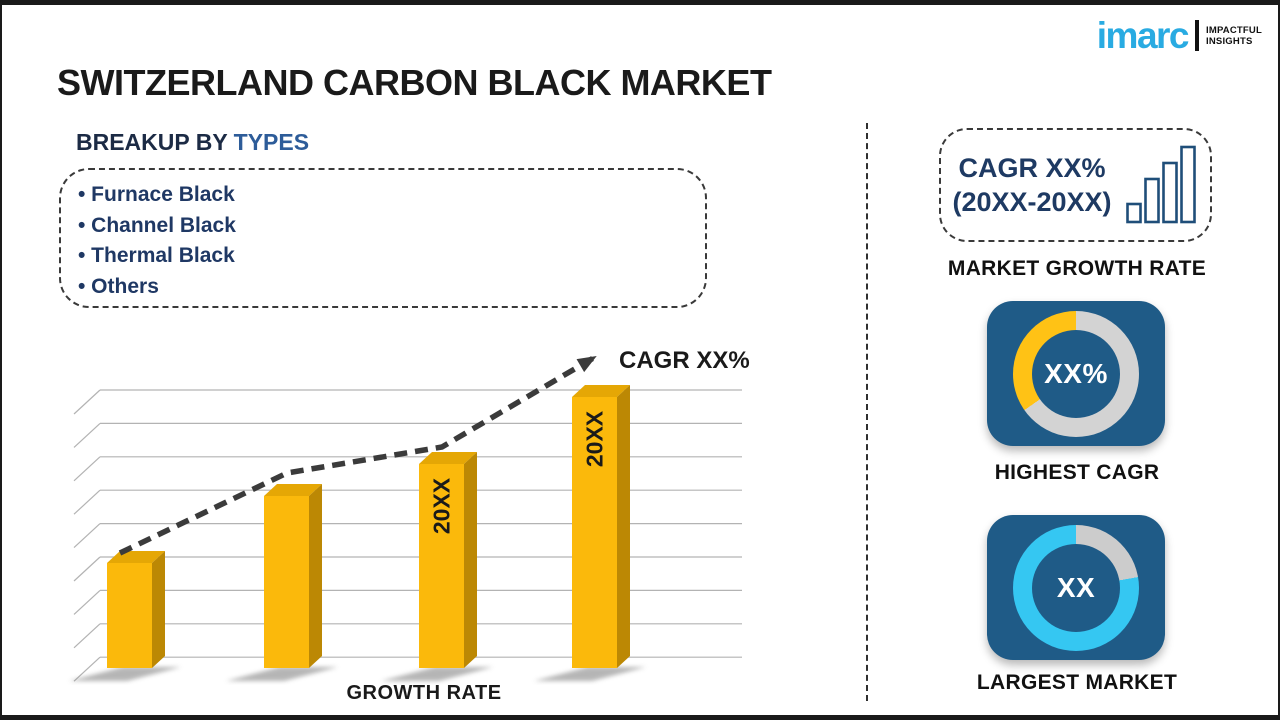  I want to click on type-list-item: • Channel Black, so click(157, 225).